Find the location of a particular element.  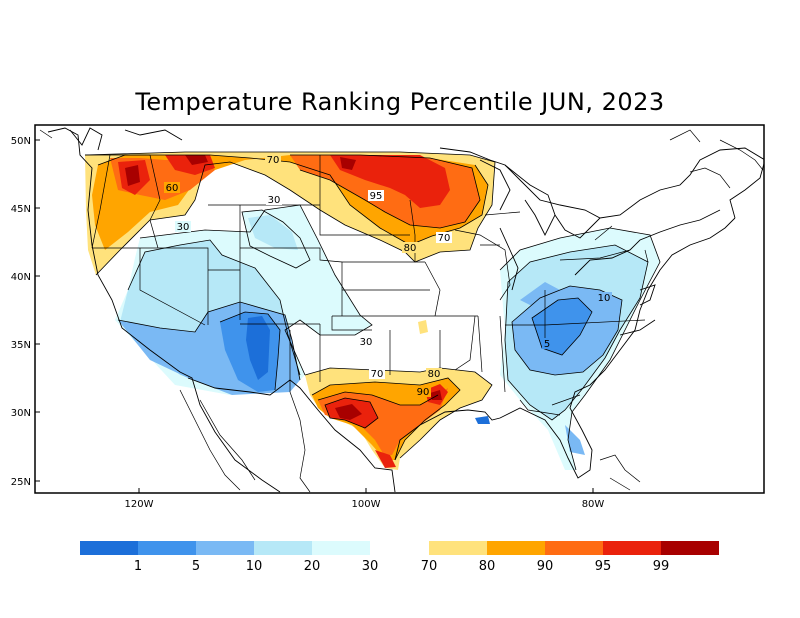

colorbar-label: 30 is located at coordinates (370, 566).